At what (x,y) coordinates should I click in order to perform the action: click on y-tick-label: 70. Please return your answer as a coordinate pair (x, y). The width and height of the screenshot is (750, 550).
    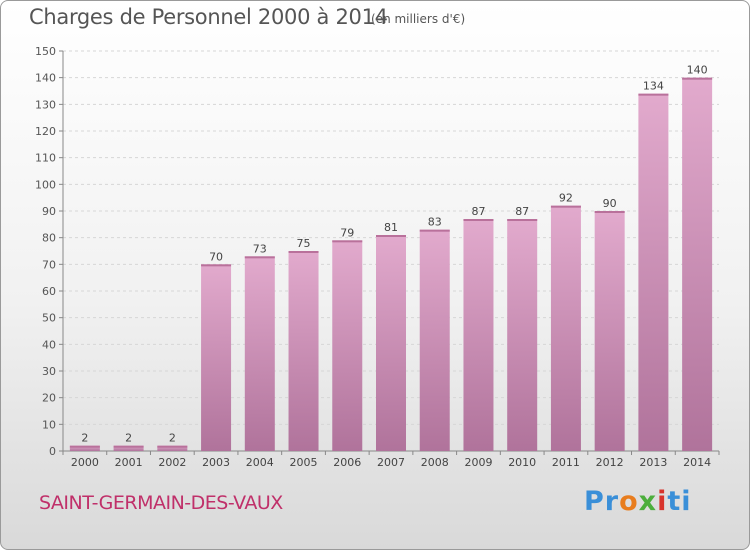
    Looking at the image, I should click on (49, 264).